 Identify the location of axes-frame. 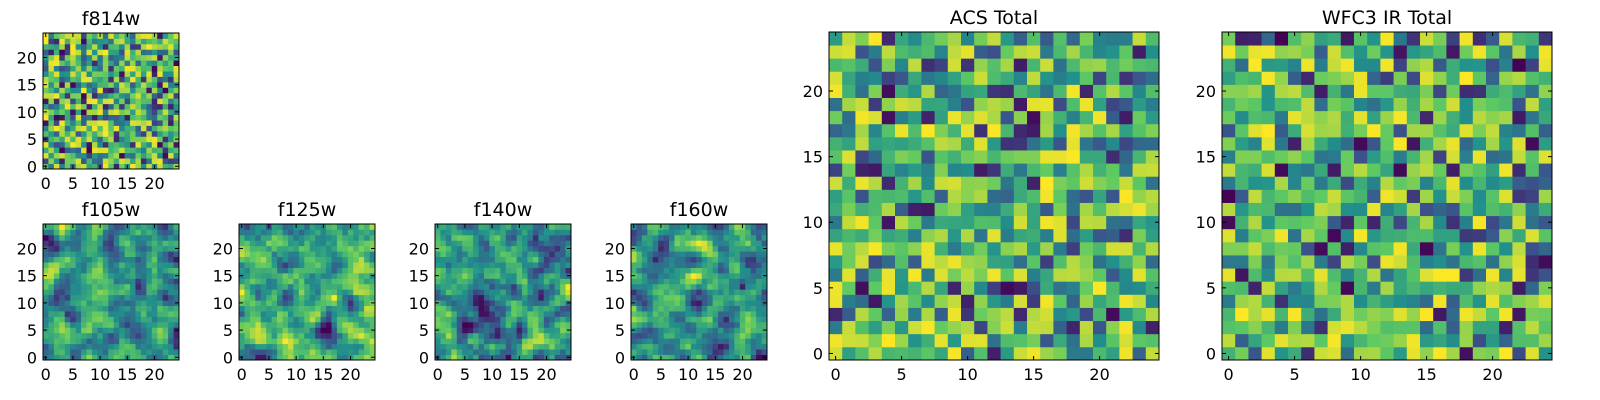
(111, 292).